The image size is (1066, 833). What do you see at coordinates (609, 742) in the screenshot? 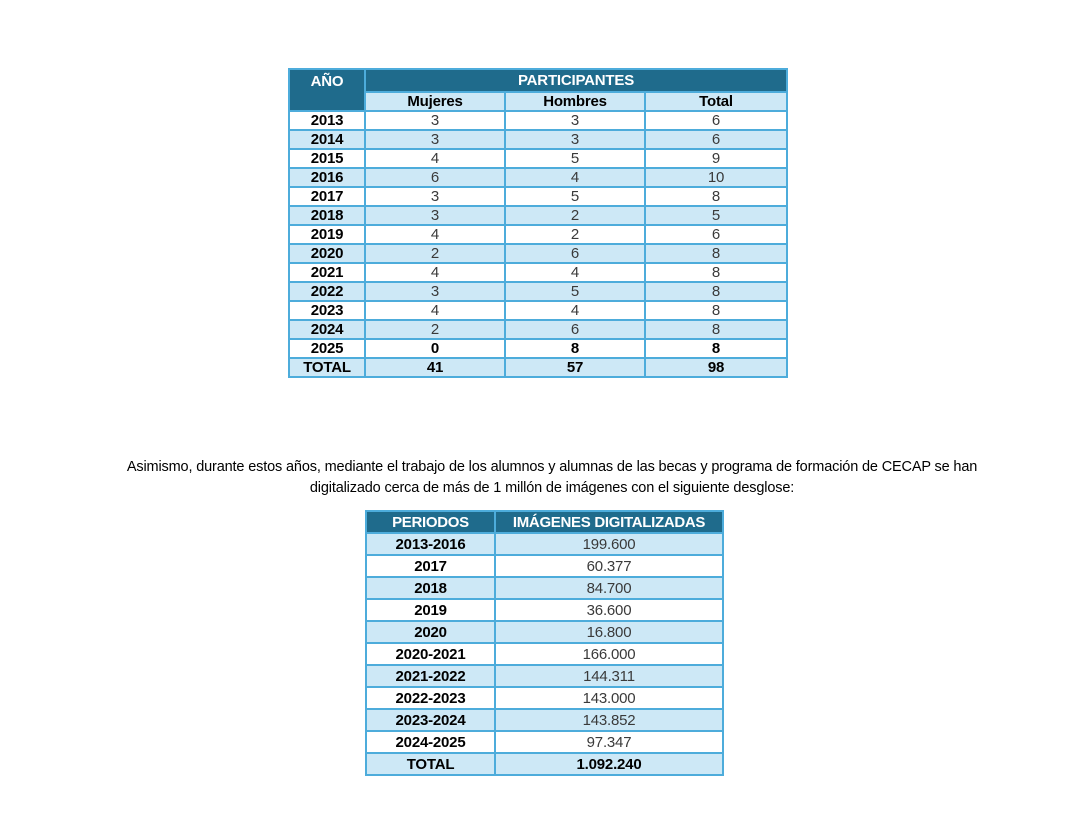
I see `value-cell: 97.347` at bounding box center [609, 742].